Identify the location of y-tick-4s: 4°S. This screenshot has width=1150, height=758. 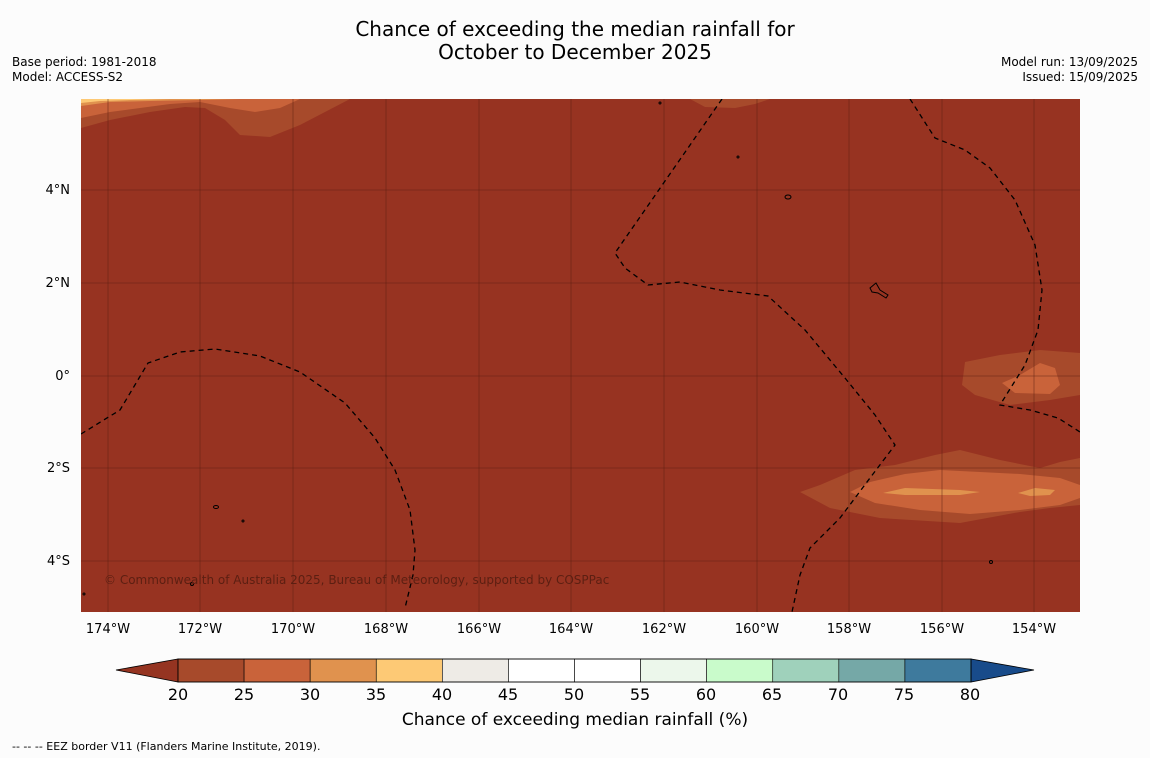
(58, 561).